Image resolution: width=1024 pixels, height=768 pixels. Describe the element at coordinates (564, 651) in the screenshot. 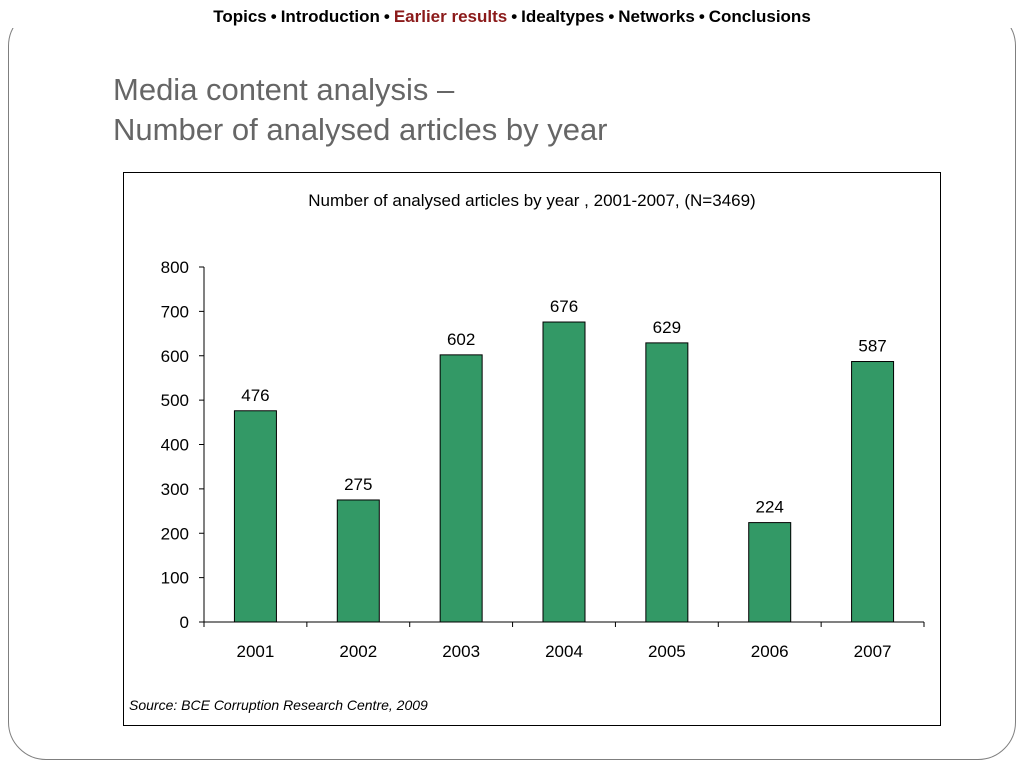

I see `x-tick-label: 2004` at that location.